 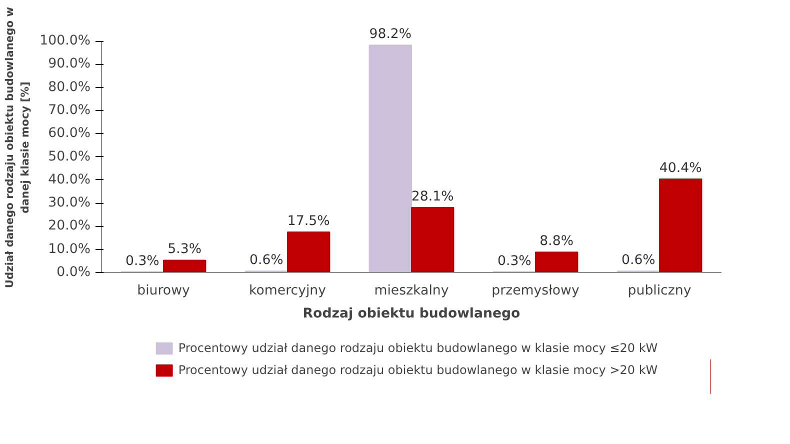 I want to click on y-tick-label: 80.0%, so click(x=69, y=87).